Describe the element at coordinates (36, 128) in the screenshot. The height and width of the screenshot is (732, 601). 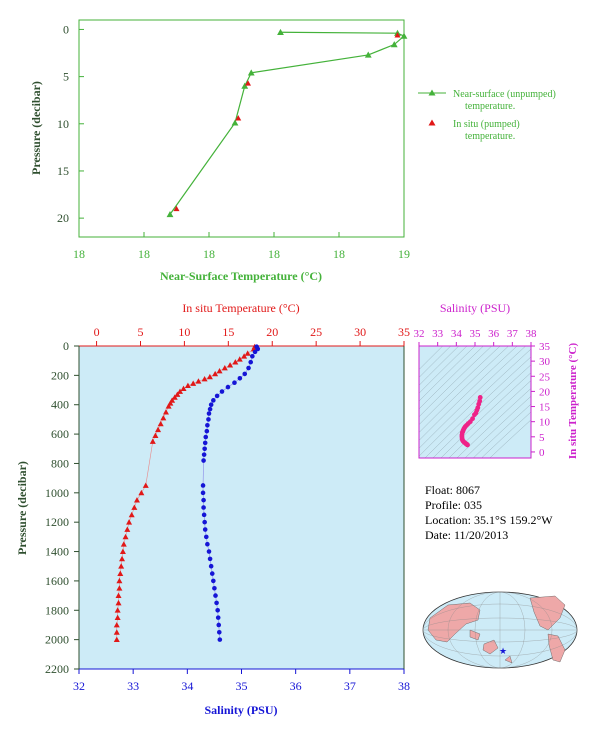
I see `near-surface-y-label: Pressure (decibar)` at that location.